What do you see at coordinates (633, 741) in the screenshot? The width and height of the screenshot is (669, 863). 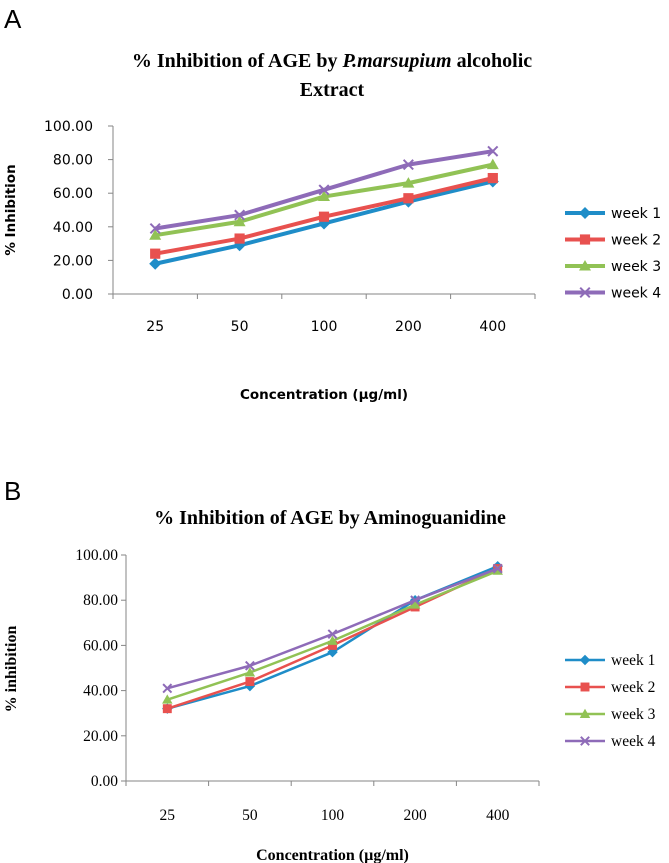 I see `chart-b-legend-label-week4: week 4` at bounding box center [633, 741].